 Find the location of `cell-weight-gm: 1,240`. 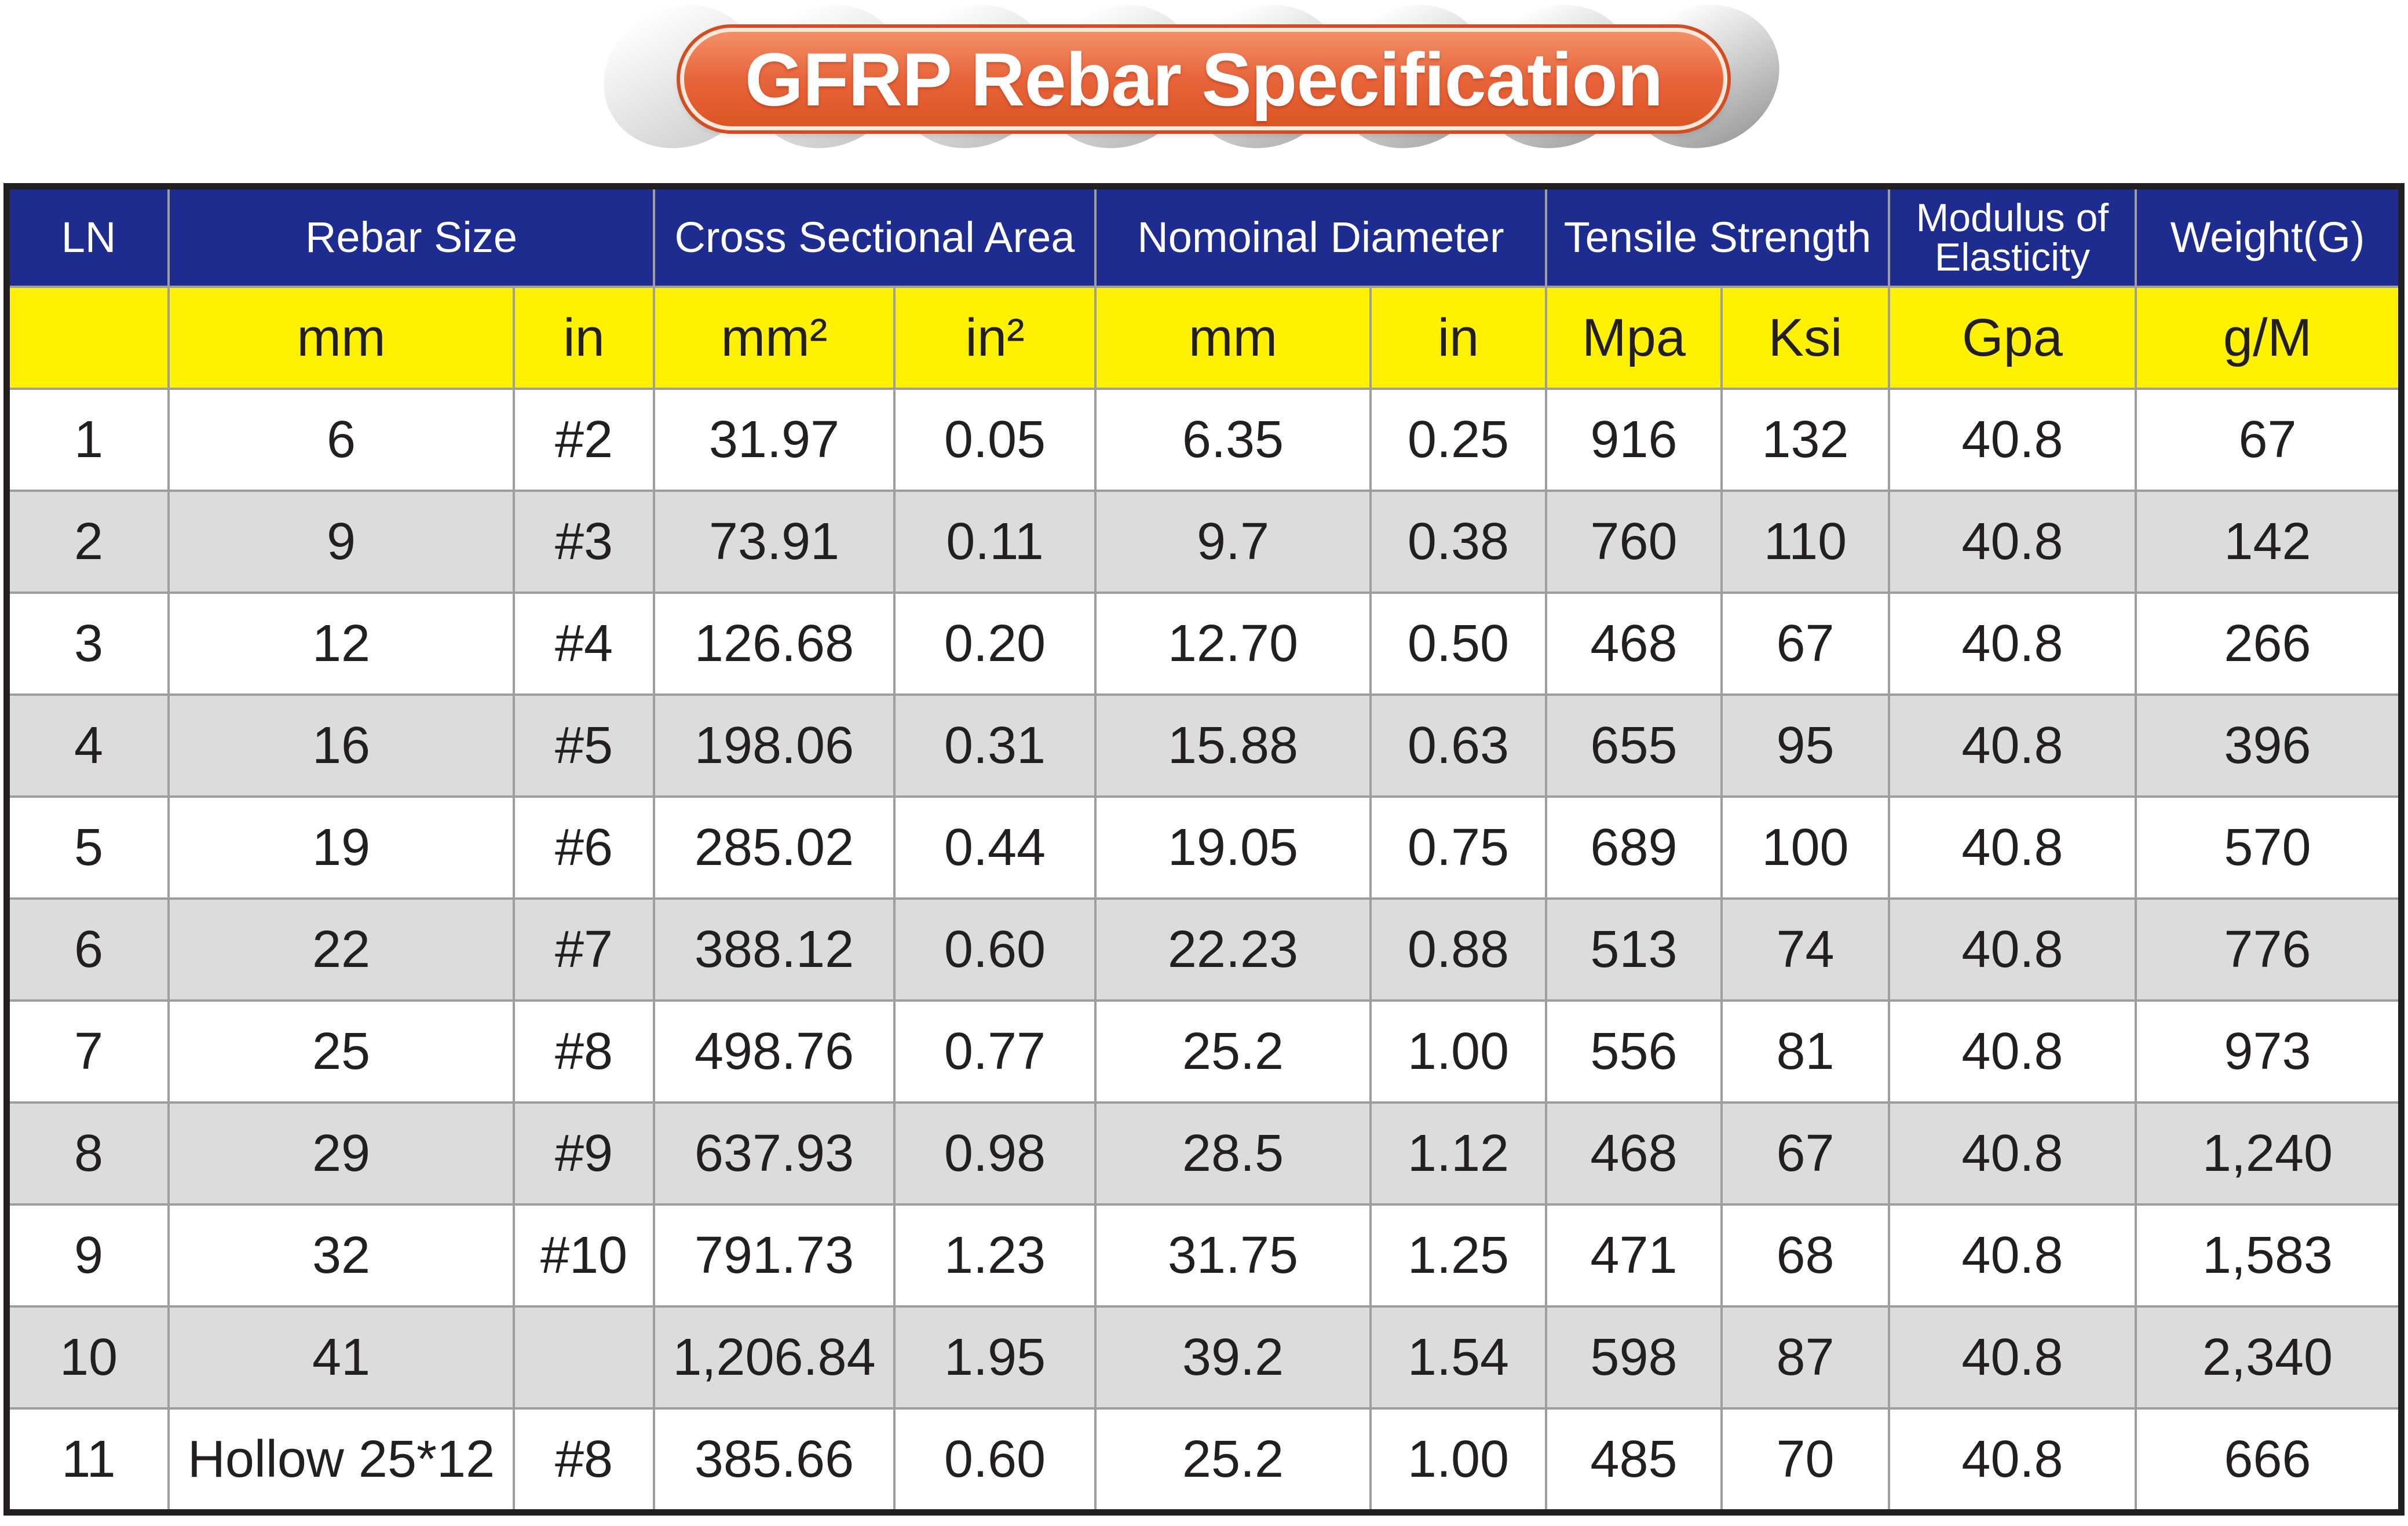

cell-weight-gm: 1,240 is located at coordinates (2267, 1153).